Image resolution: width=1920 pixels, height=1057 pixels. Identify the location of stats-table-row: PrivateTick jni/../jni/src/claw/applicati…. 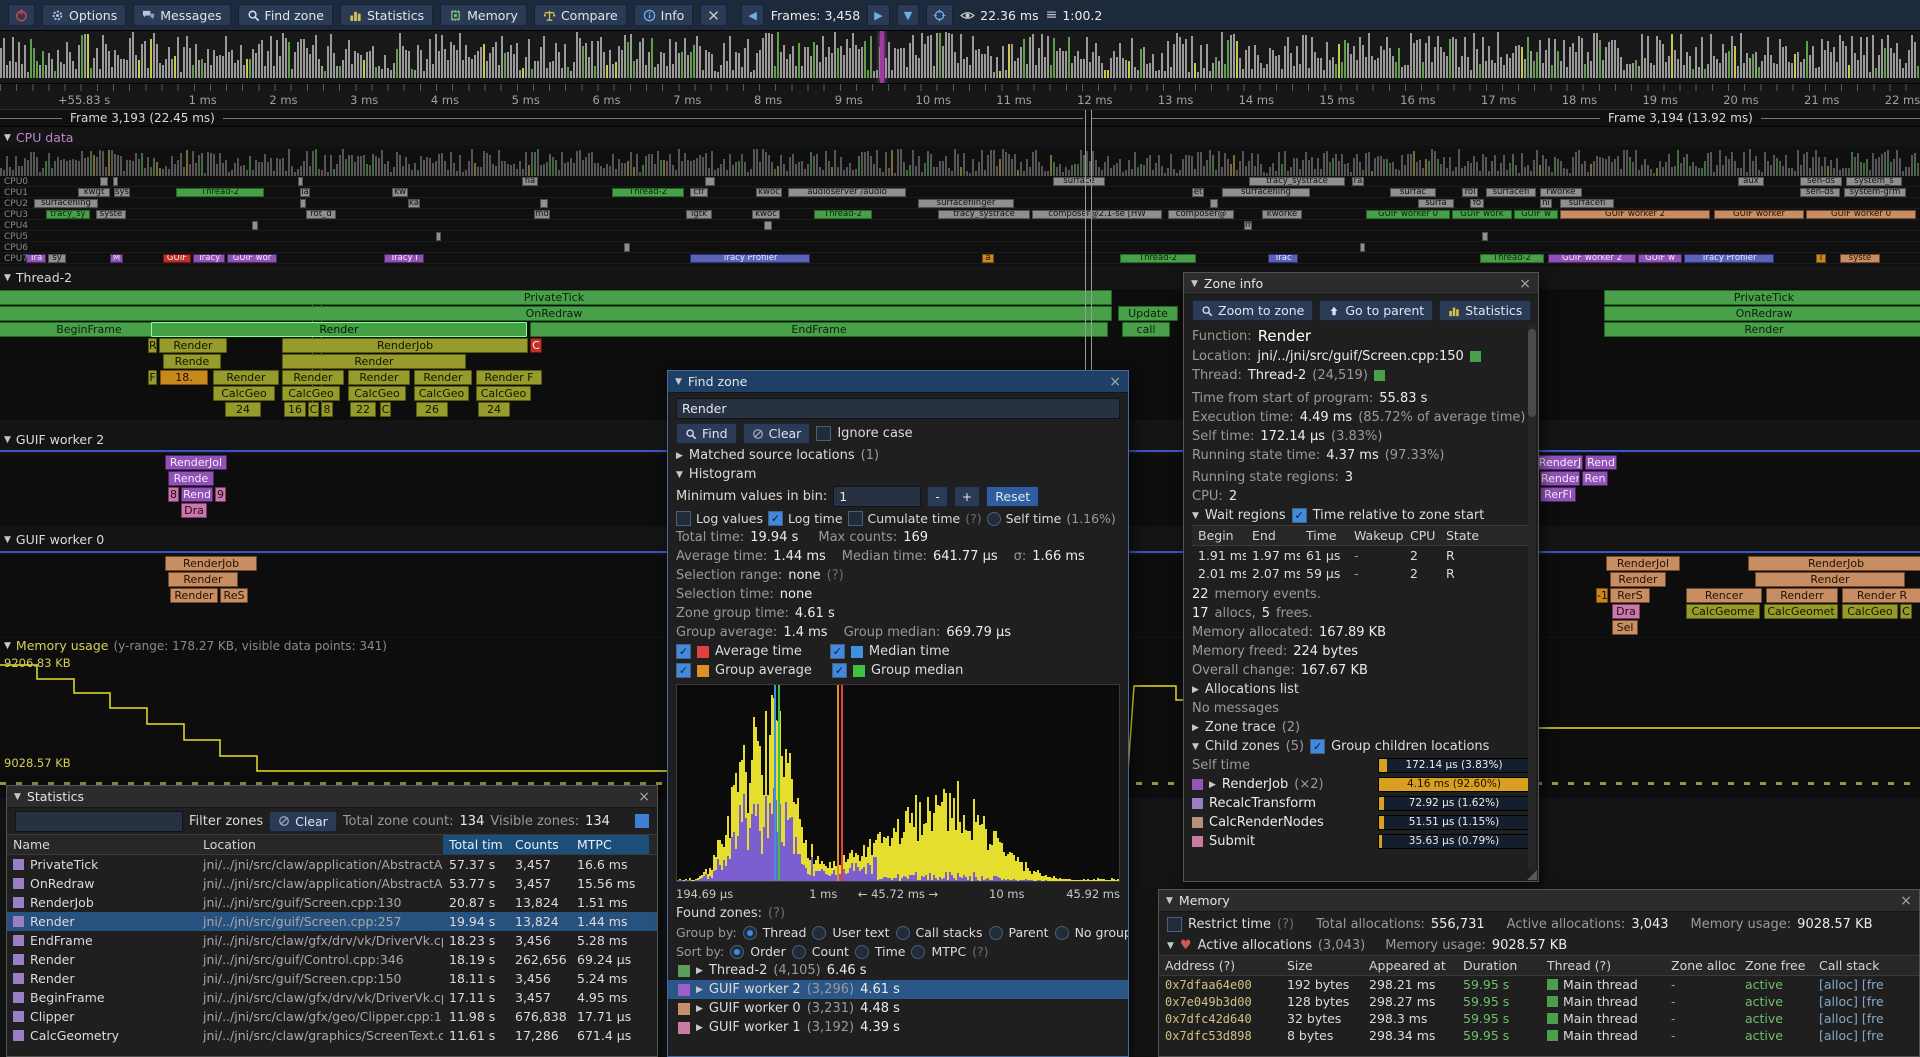
(332, 864).